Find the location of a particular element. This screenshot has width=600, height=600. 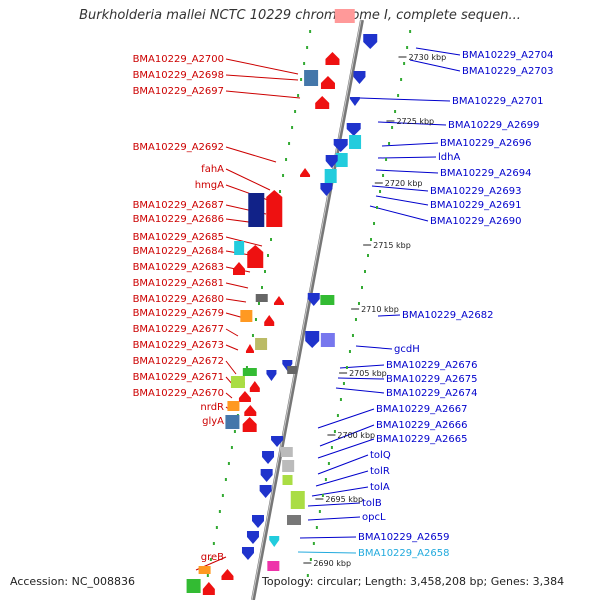

left-gene-label: BMA10229_A2700 is located at coordinates (178, 59).